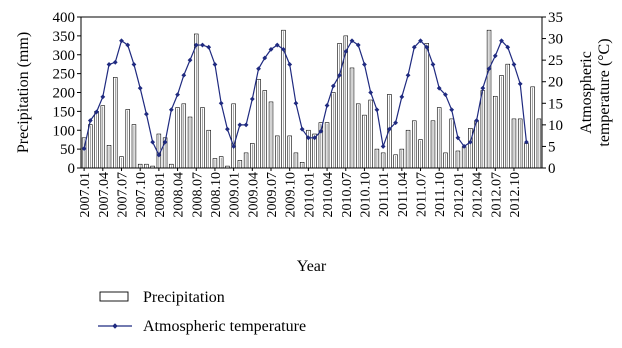 Image resolution: width=622 pixels, height=348 pixels. I want to click on legend-precipitation-label: Precipitation, so click(184, 297).